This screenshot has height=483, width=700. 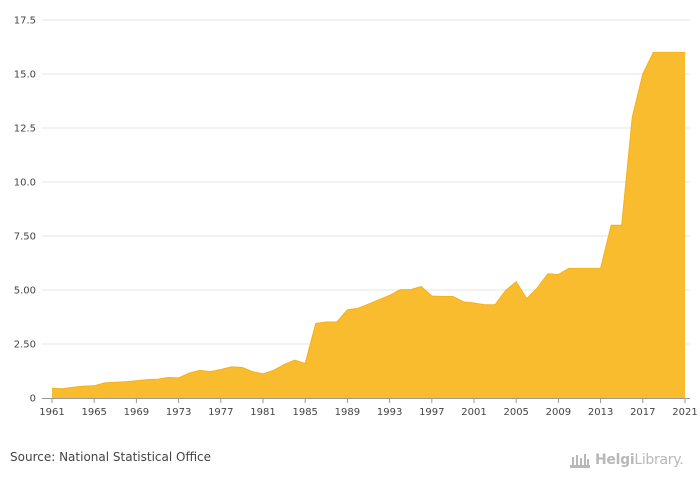 I want to click on x-tick-label: 1973, so click(x=178, y=412).